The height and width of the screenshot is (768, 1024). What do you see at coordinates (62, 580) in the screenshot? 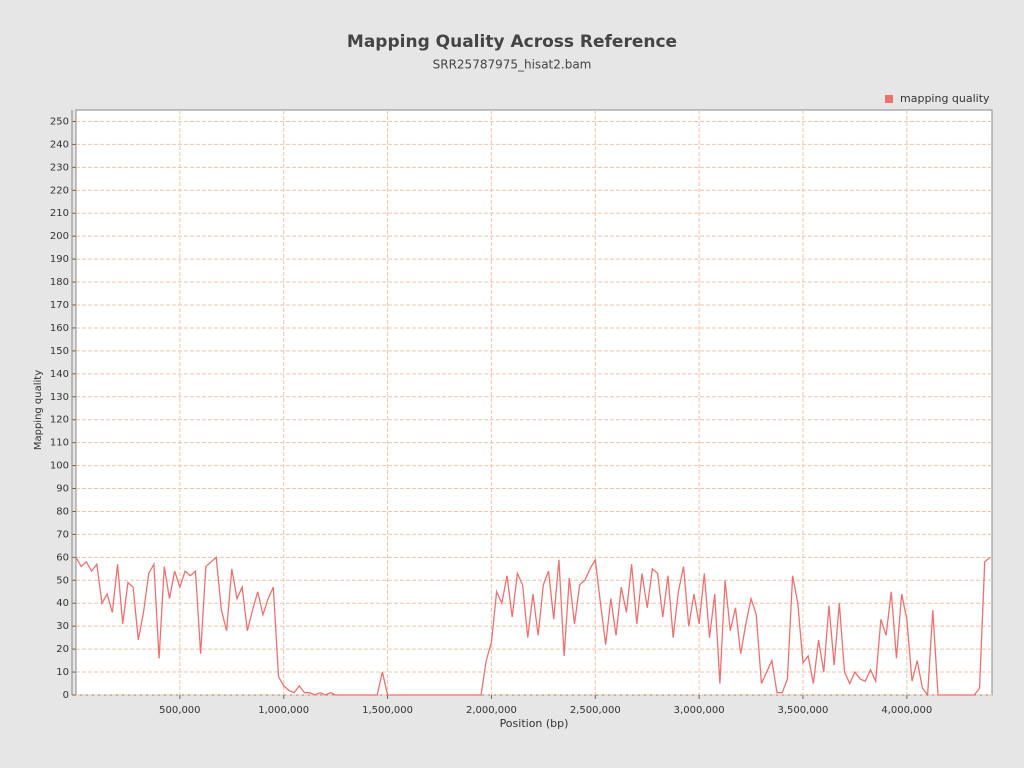
I see `y-tick-label: 50` at bounding box center [62, 580].